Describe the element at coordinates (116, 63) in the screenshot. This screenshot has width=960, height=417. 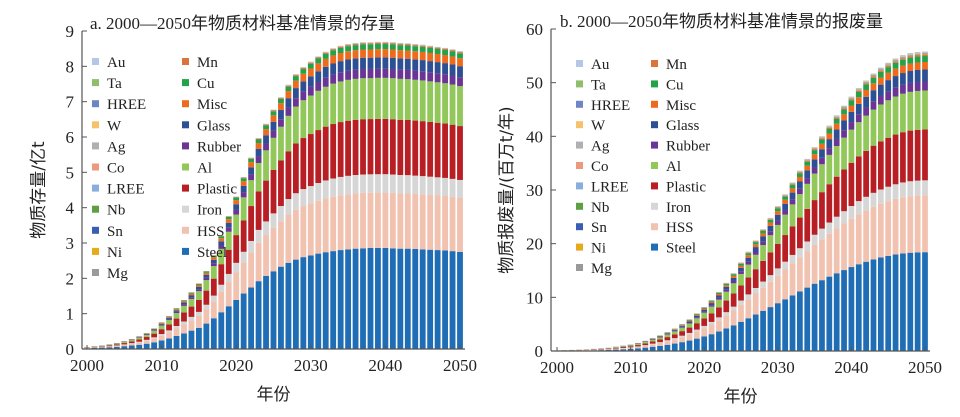
I see `legend-label-au: Au` at that location.